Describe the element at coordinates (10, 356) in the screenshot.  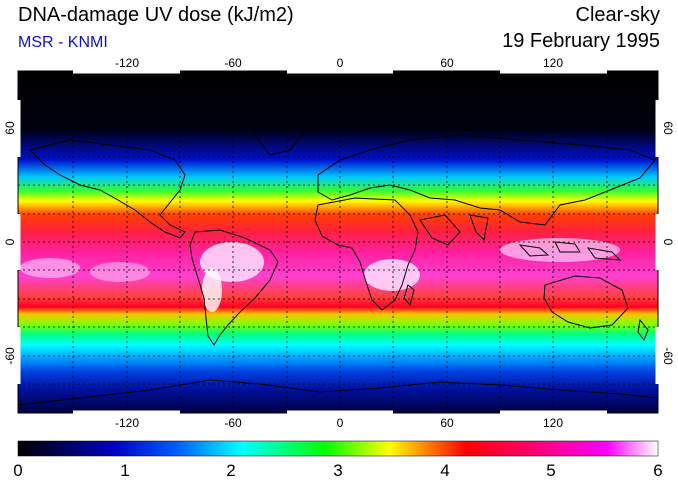
I see `lat-tick-left: -60` at that location.